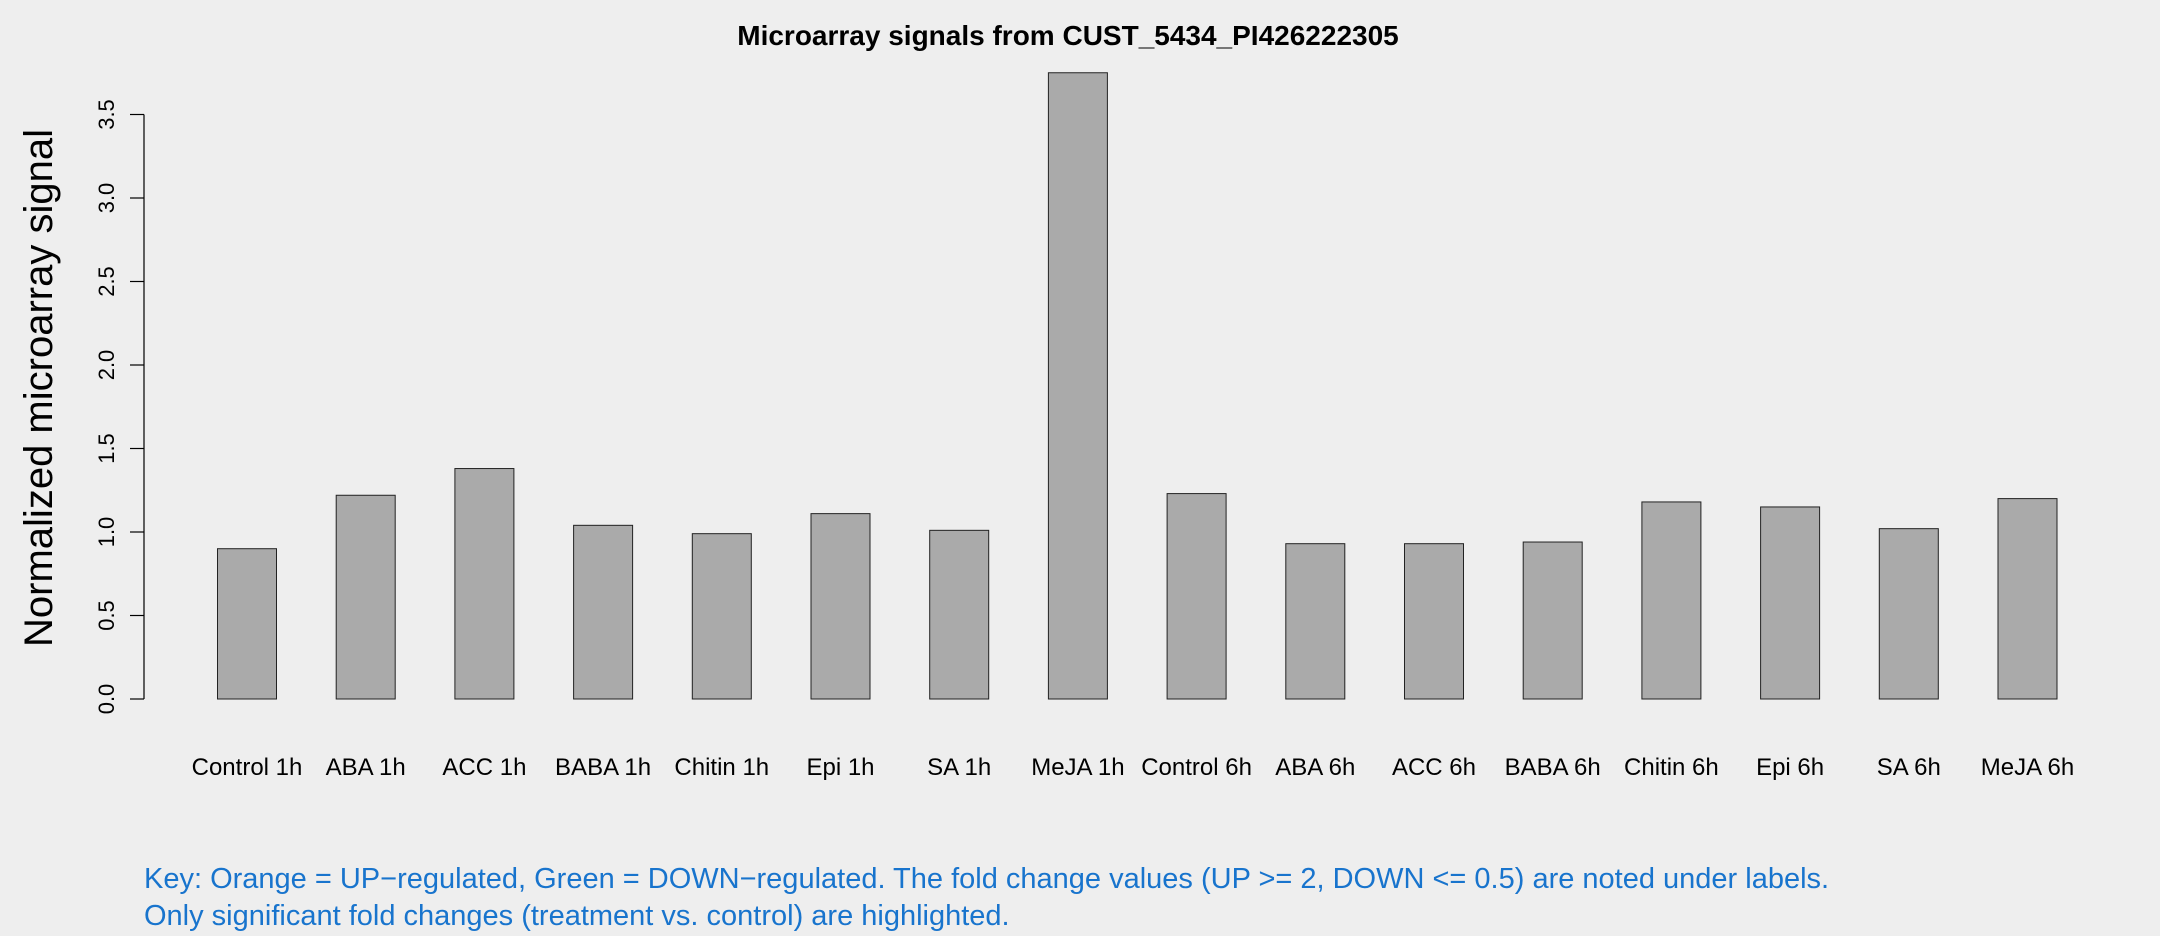  Describe the element at coordinates (603, 767) in the screenshot. I see `x-category-label: BABA 1h` at that location.